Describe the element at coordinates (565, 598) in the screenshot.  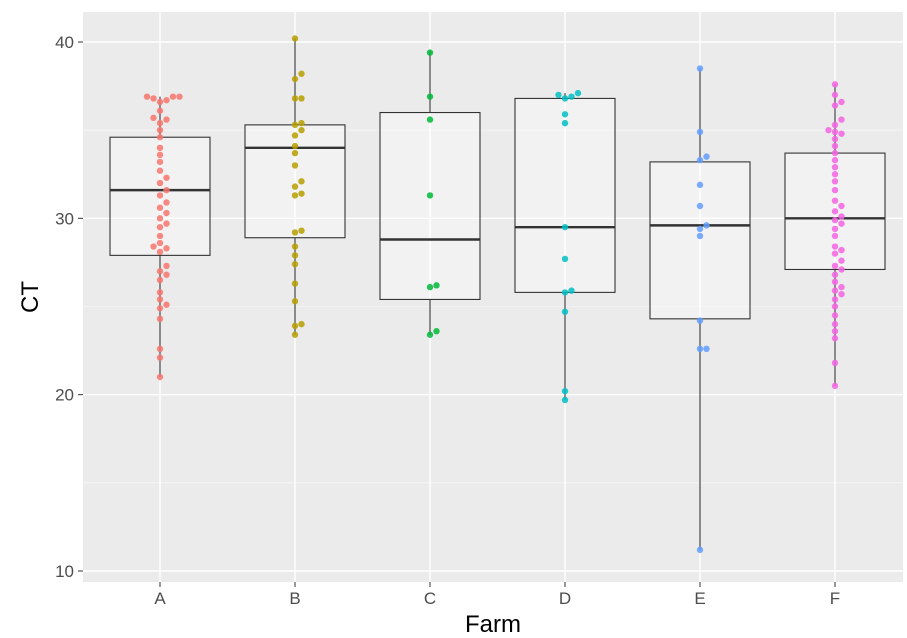
I see `x-tick-label: D` at that location.